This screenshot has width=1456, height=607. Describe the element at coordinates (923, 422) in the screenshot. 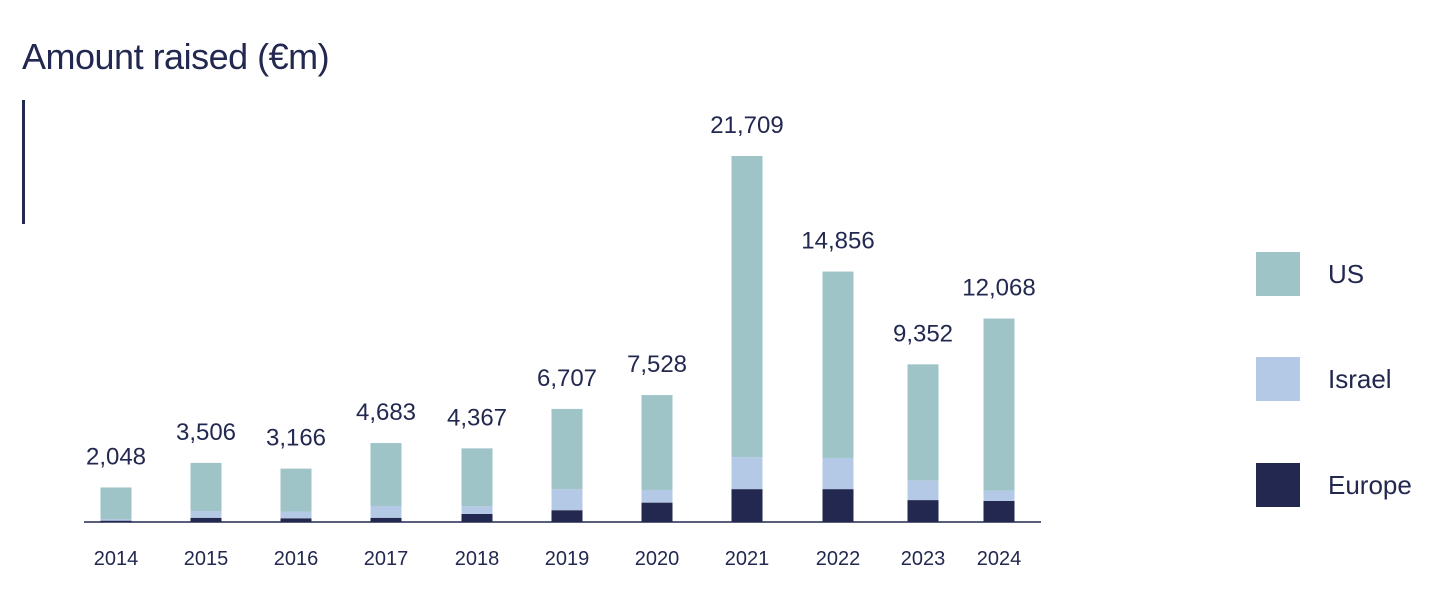

I see `bar-us-2023` at that location.